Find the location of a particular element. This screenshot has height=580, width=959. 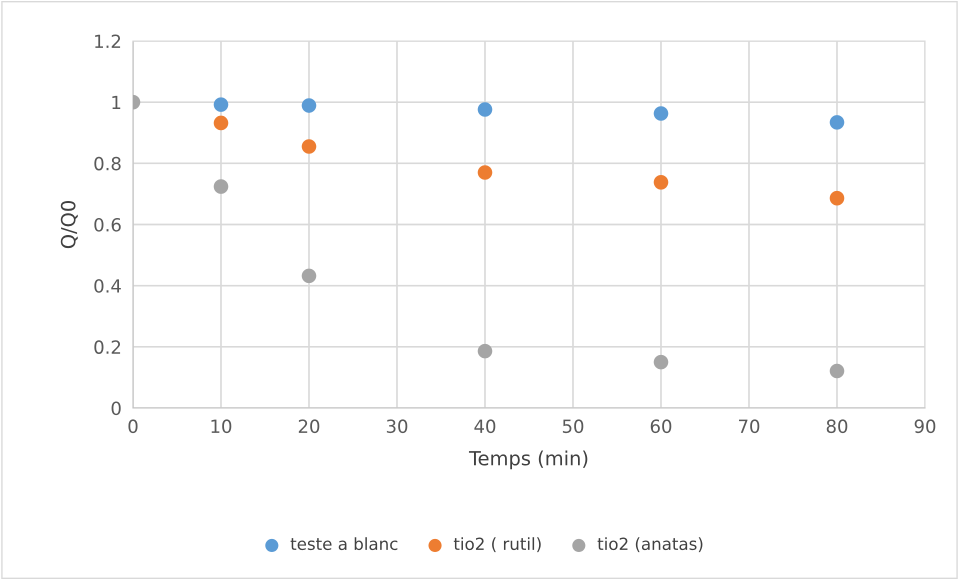

y-tick-label: 1.2 is located at coordinates (107, 41).